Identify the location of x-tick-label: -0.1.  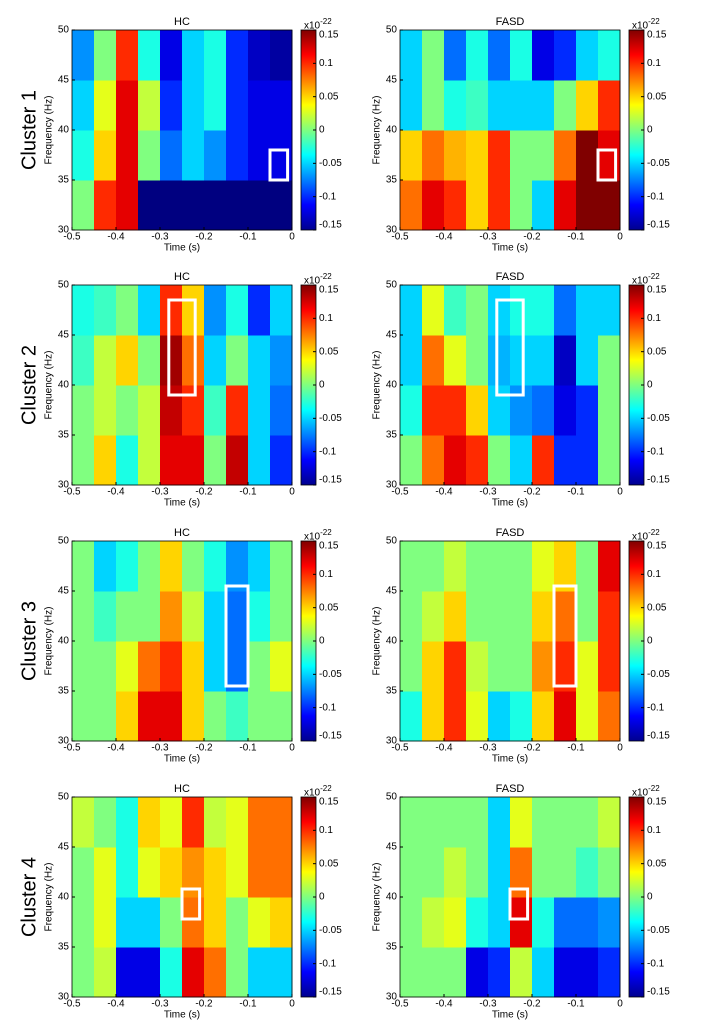
(248, 748).